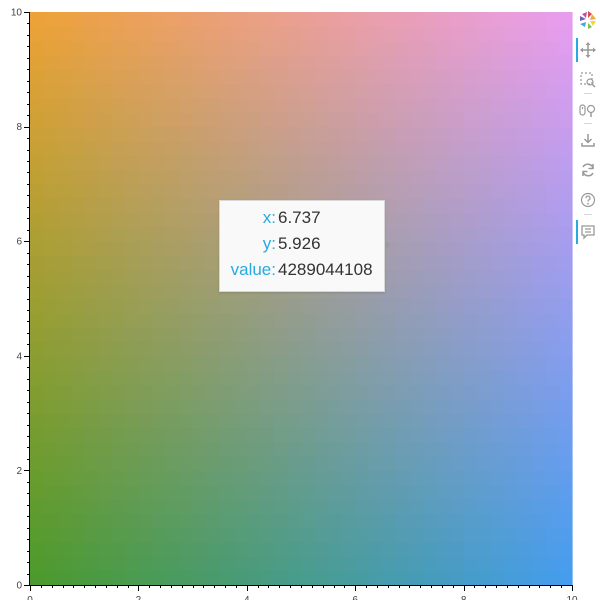 The image size is (600, 600). Describe the element at coordinates (588, 110) in the screenshot. I see `wheel-zoom-tool-button` at that location.